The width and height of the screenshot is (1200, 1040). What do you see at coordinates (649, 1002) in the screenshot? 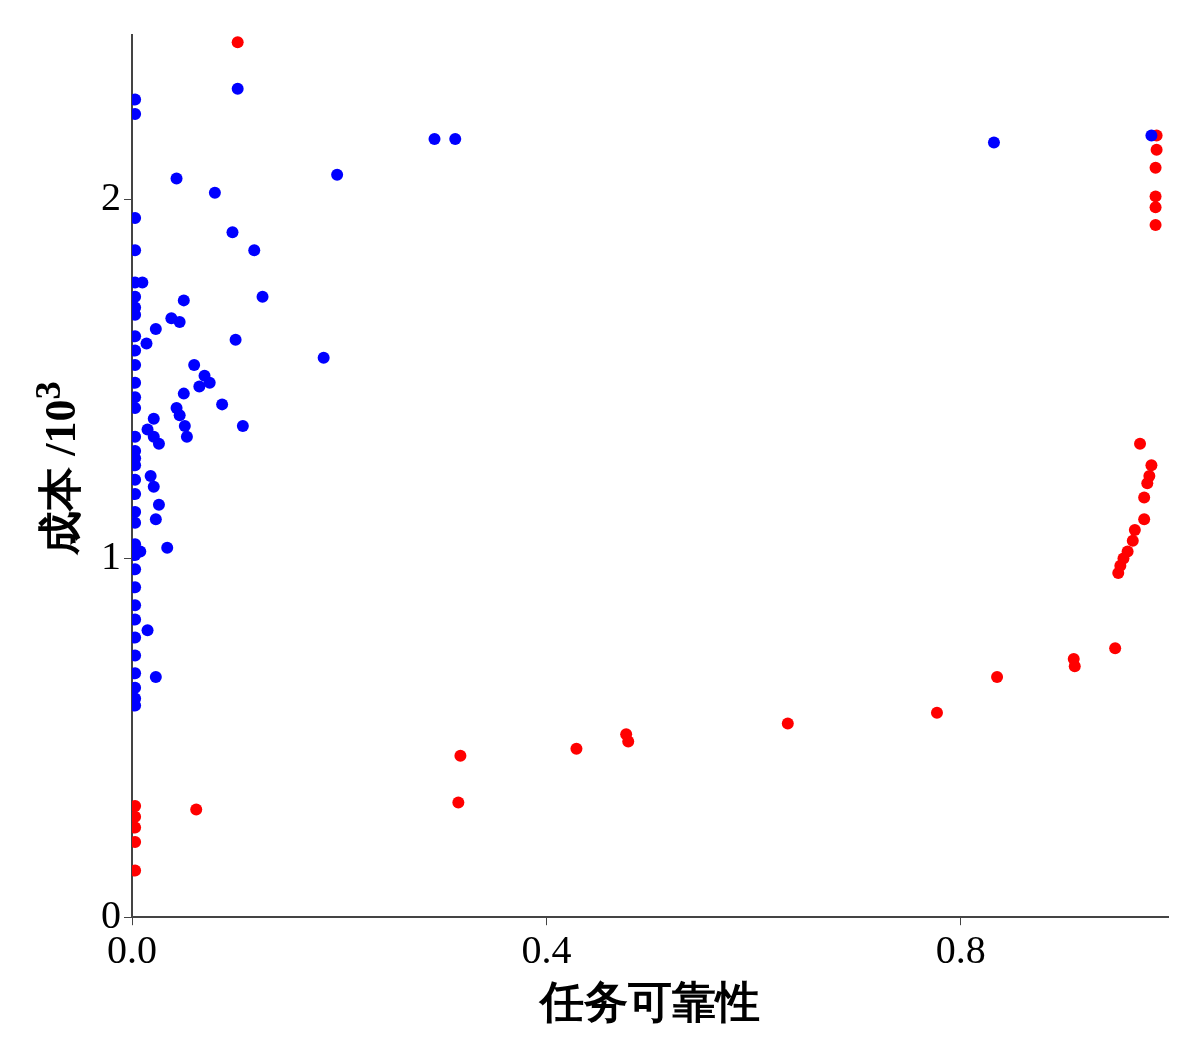
I see `x-axis-title: 任务可靠性` at bounding box center [649, 1002].